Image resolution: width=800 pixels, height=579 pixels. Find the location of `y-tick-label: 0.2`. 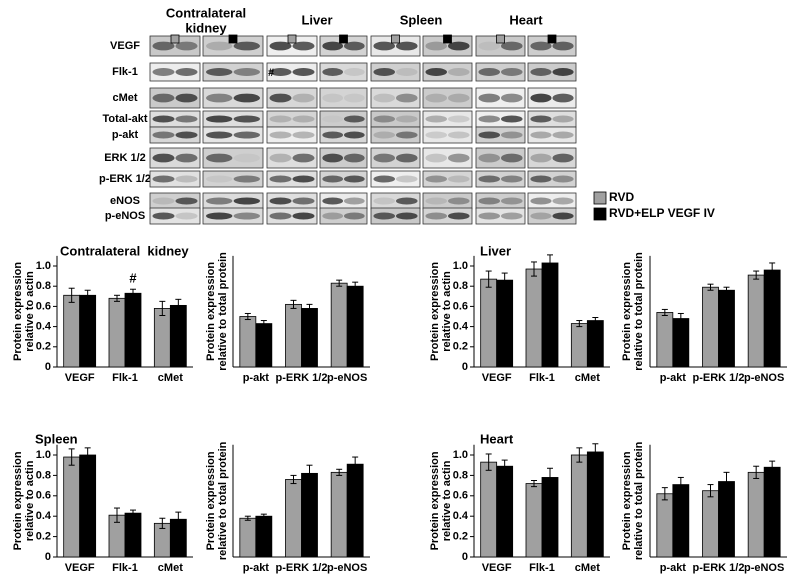

y-tick-label: 0.2 is located at coordinates (460, 537).